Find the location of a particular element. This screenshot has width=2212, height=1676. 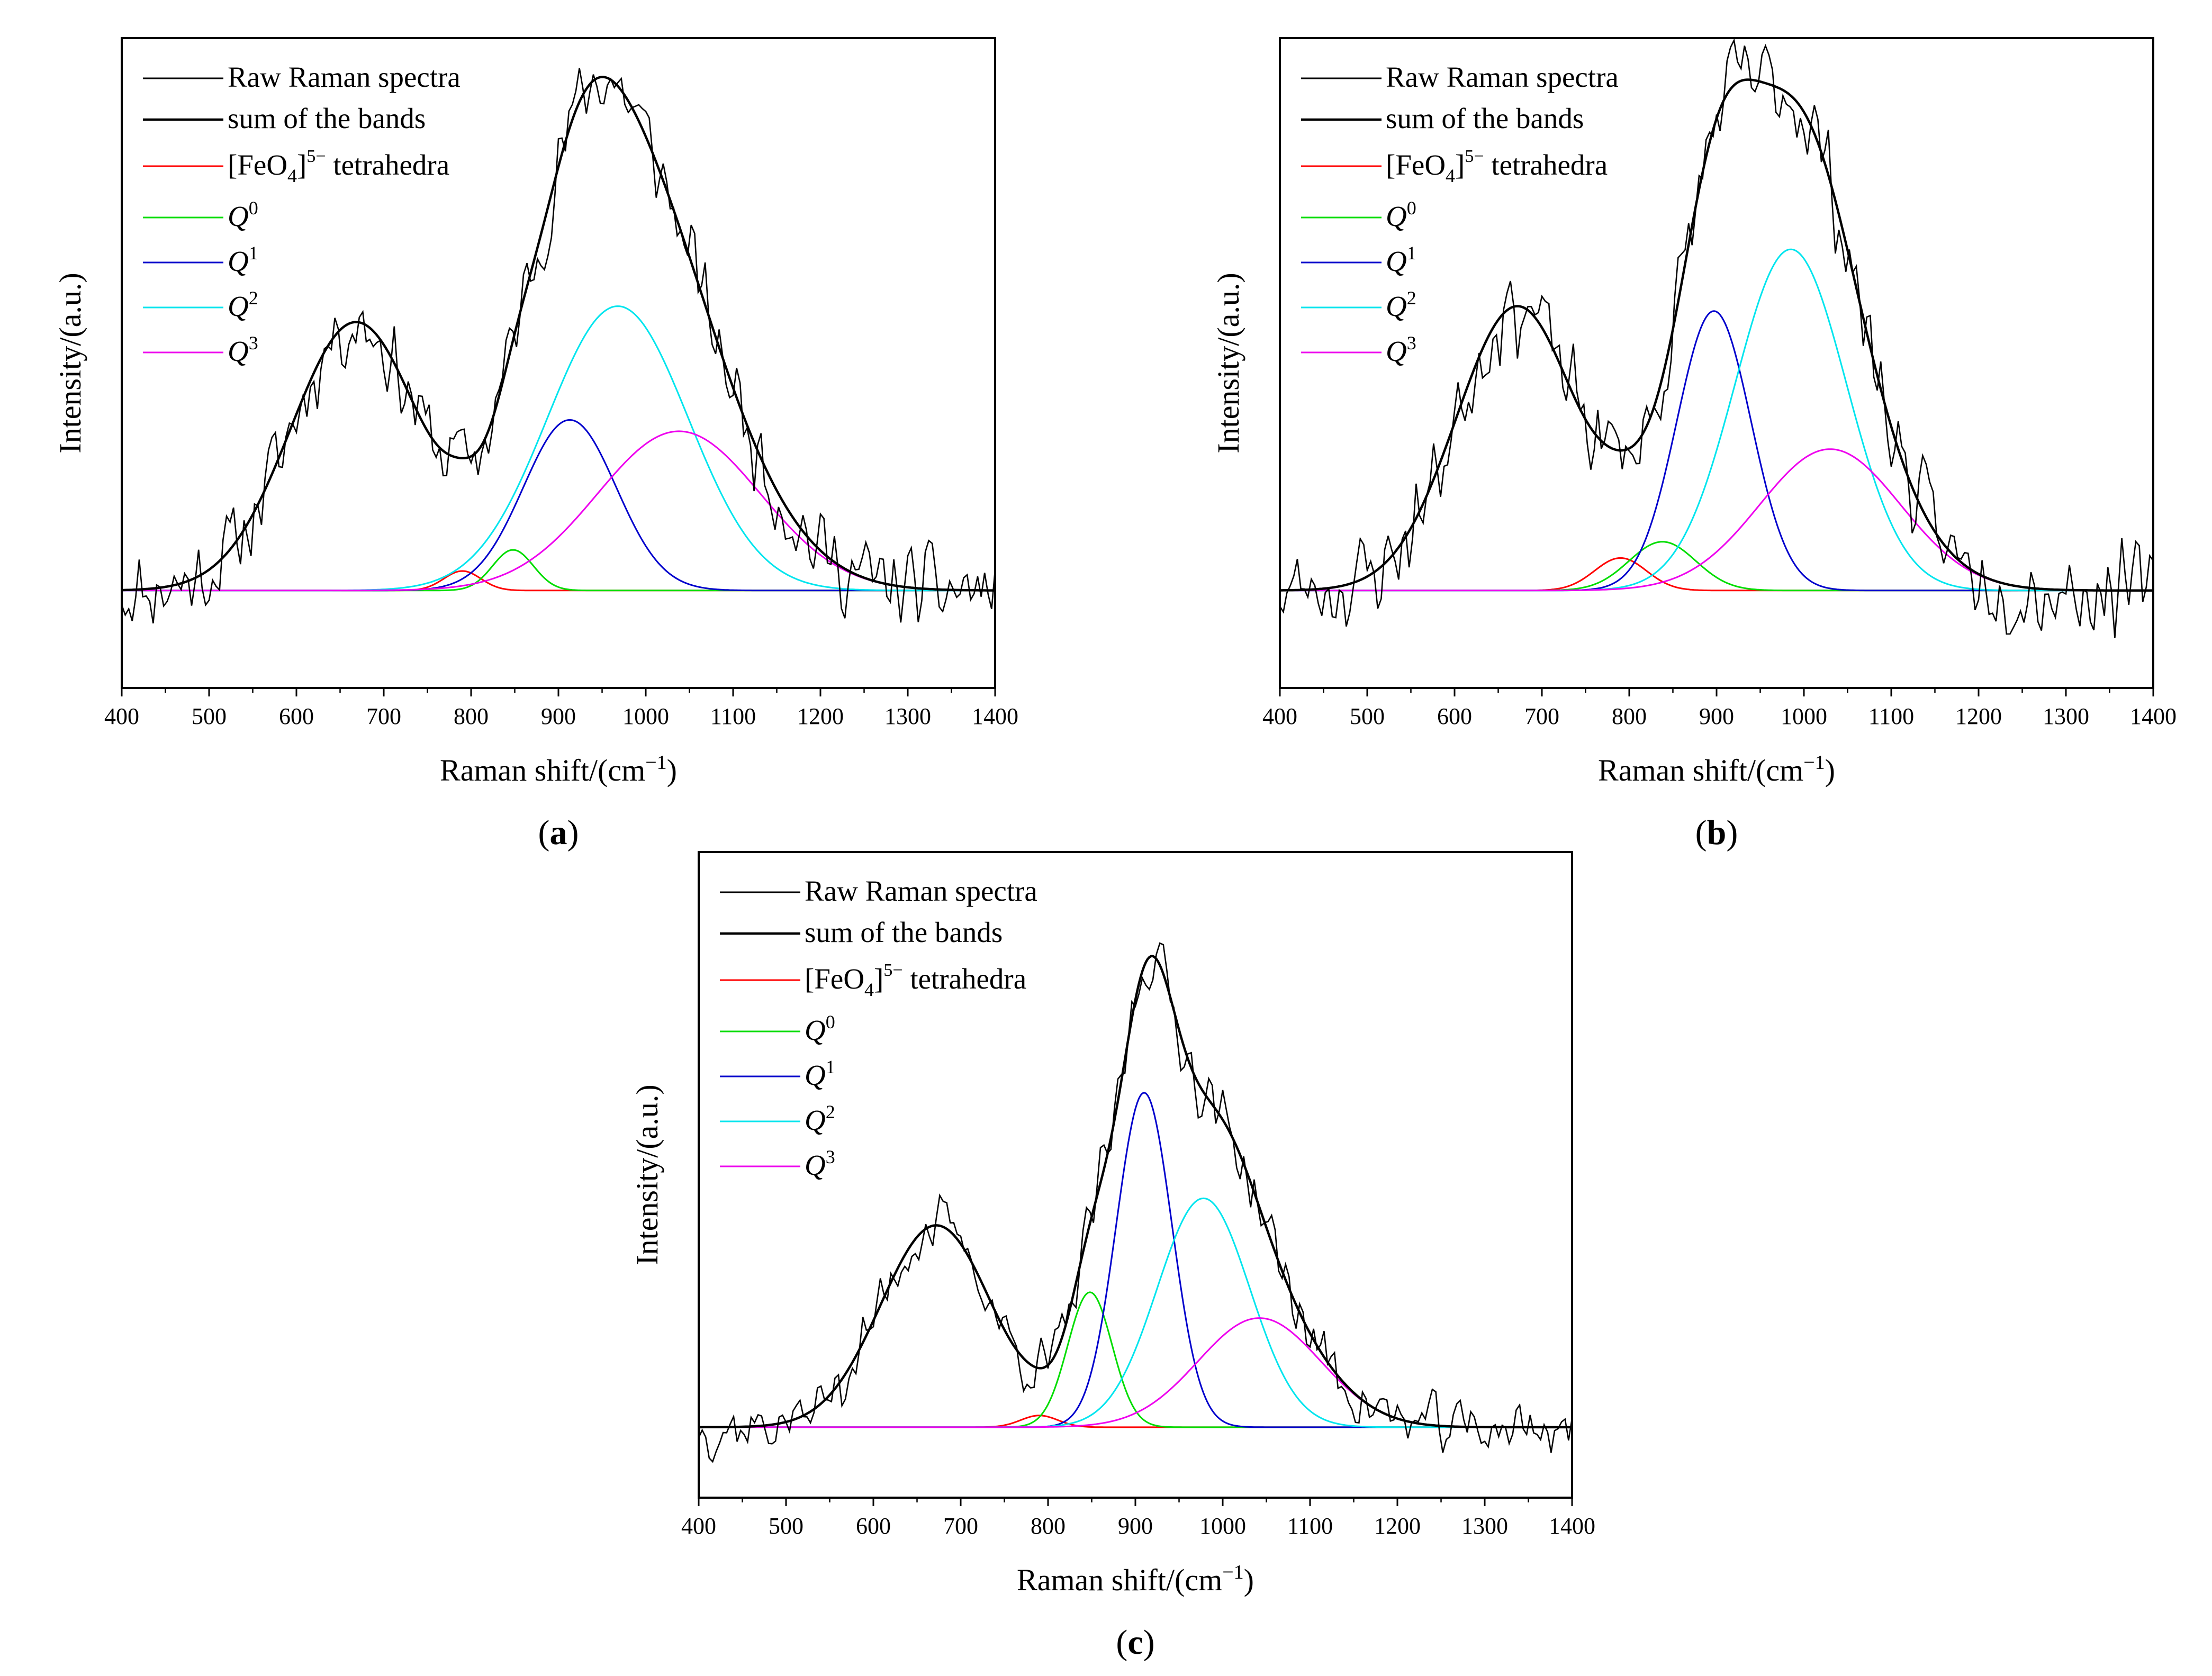

panel-label: (c) is located at coordinates (1135, 1642).